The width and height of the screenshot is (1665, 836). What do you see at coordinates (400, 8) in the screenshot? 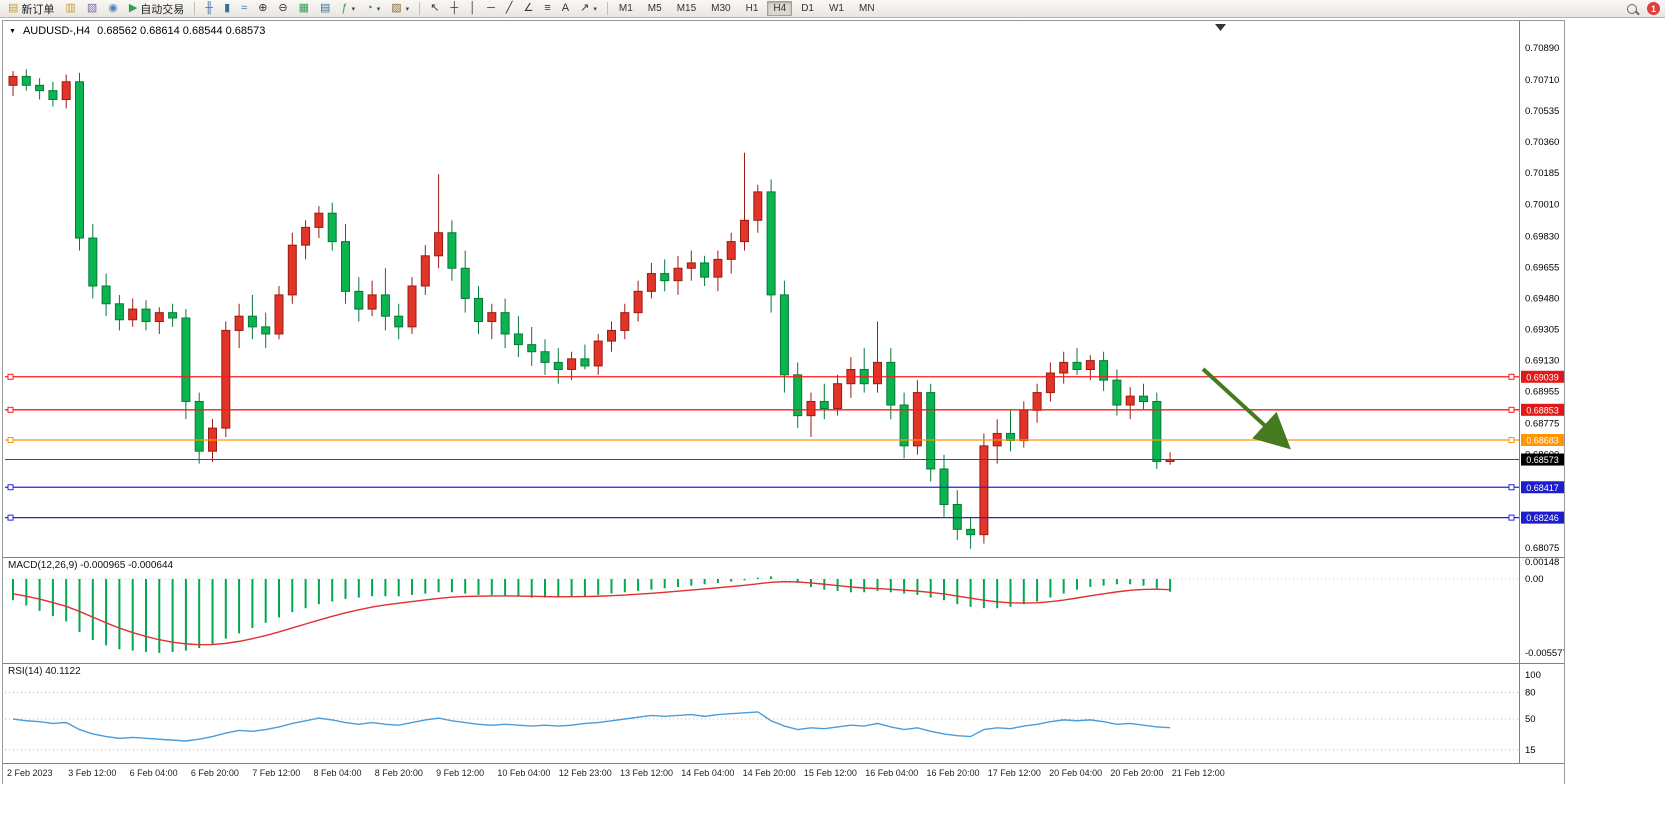
I see `templates-button: ▨ ▾` at bounding box center [400, 8].